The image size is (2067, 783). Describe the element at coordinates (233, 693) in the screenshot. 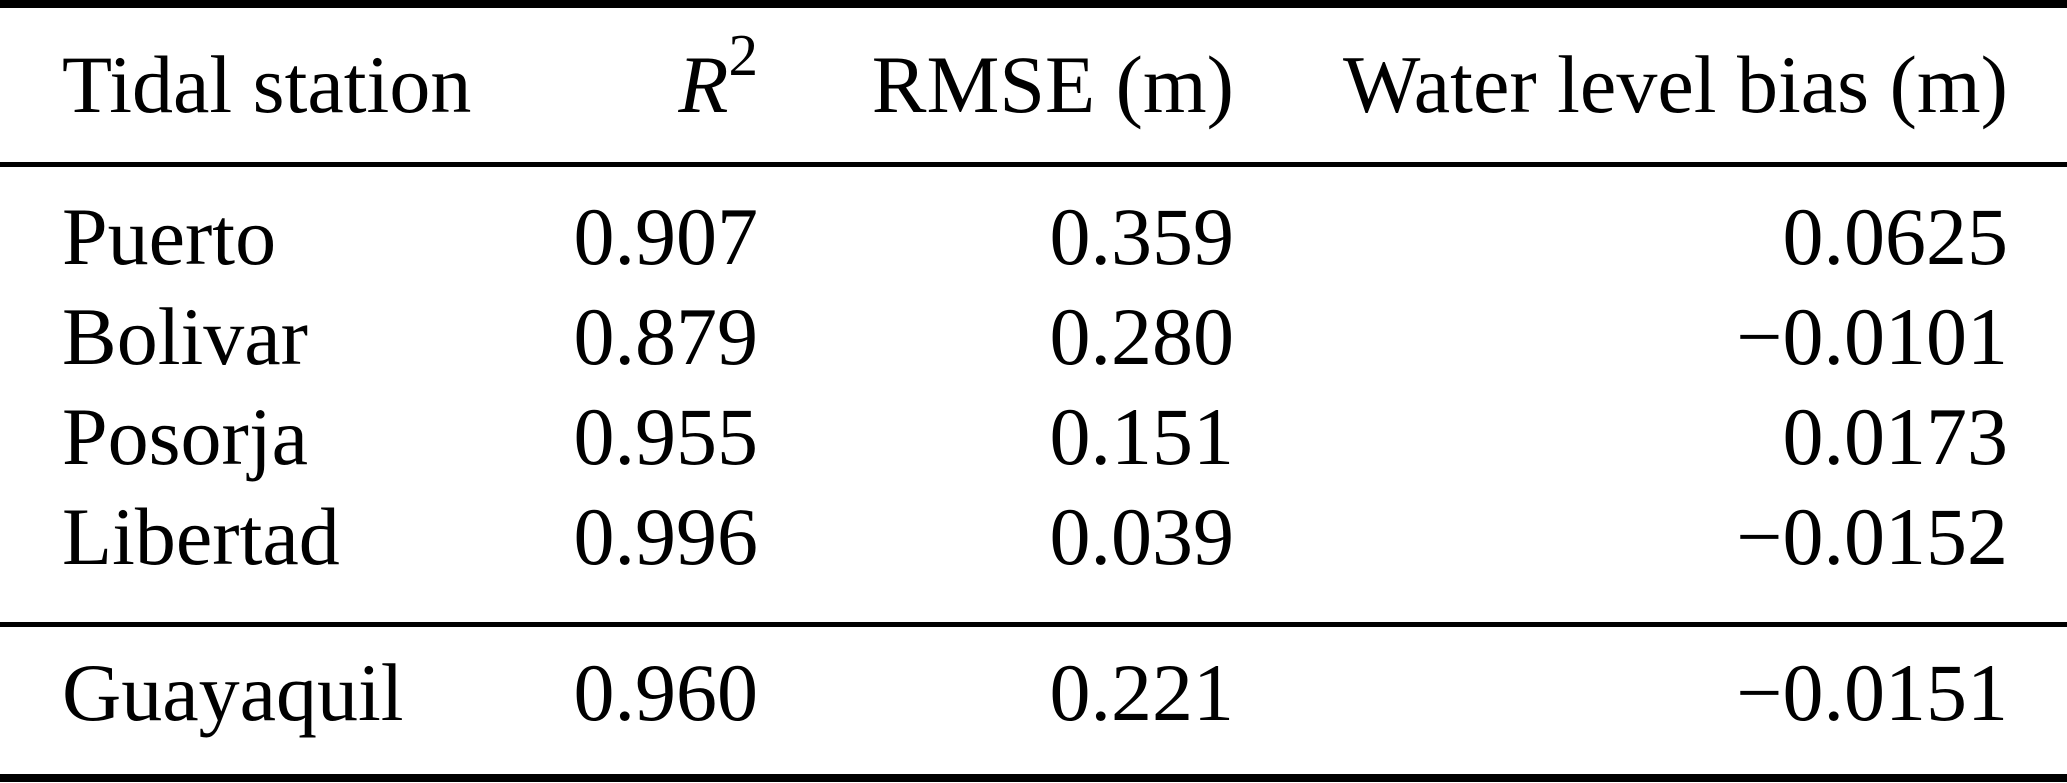

I see `station-name: Guayaquil` at that location.